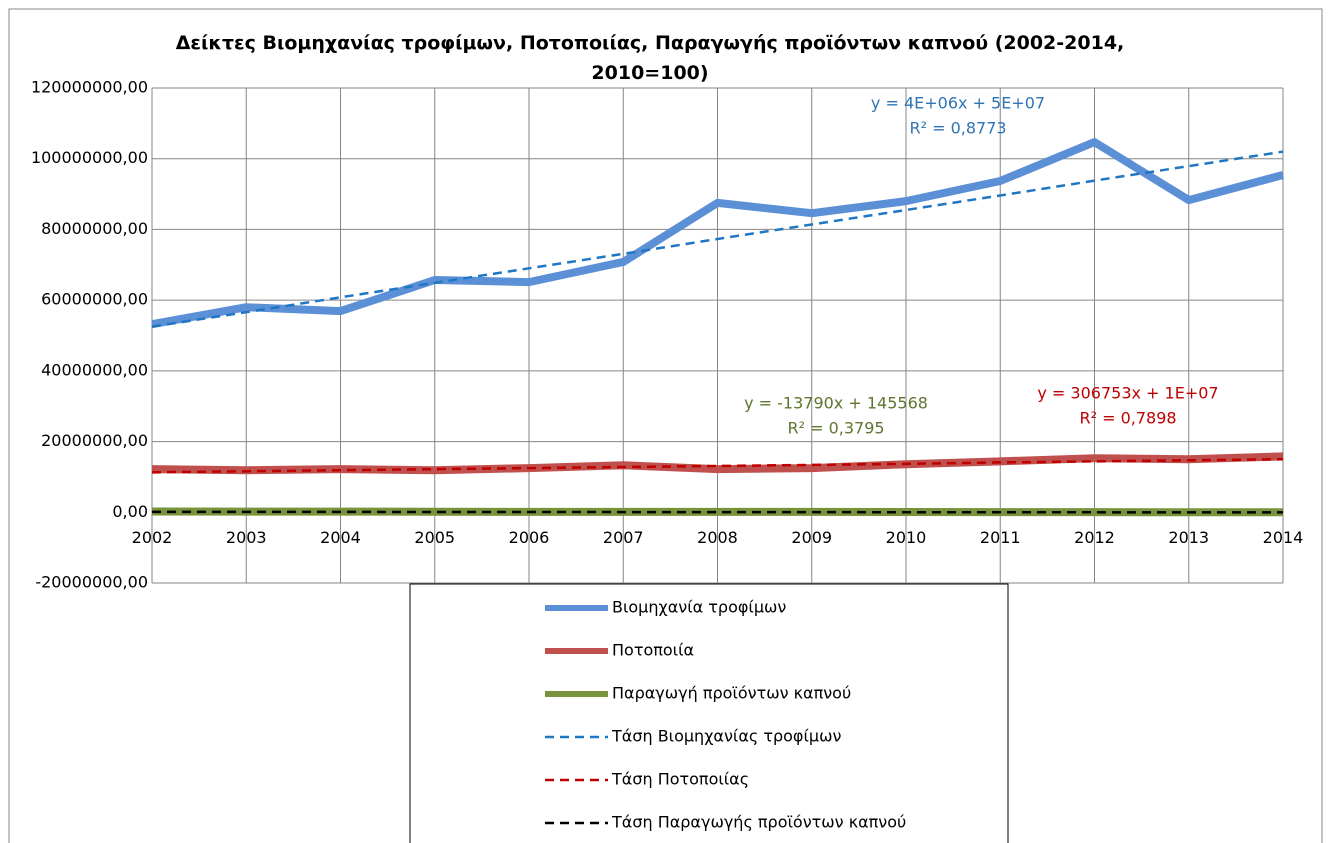  Describe the element at coordinates (758, 822) in the screenshot. I see `legend-label: Τάση Παραγωγής προϊόντων καπνού` at that location.